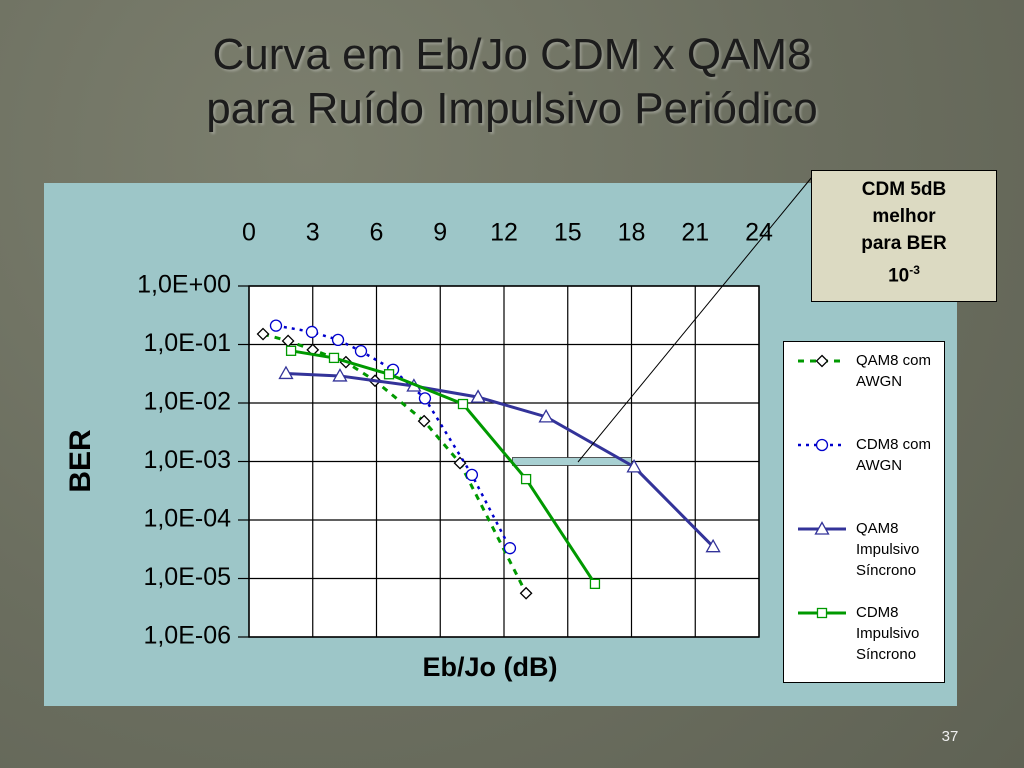 This screenshot has height=768, width=1024. I want to click on y-tick-label: 1,0E-06, so click(187, 636).